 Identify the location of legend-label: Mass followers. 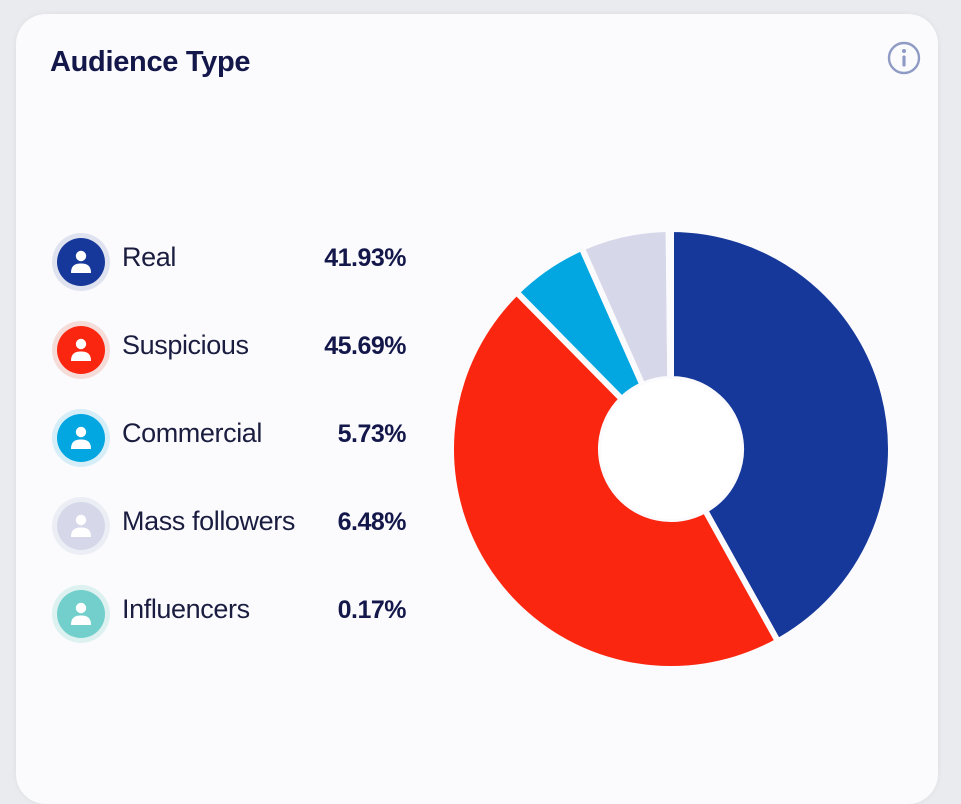
(208, 521).